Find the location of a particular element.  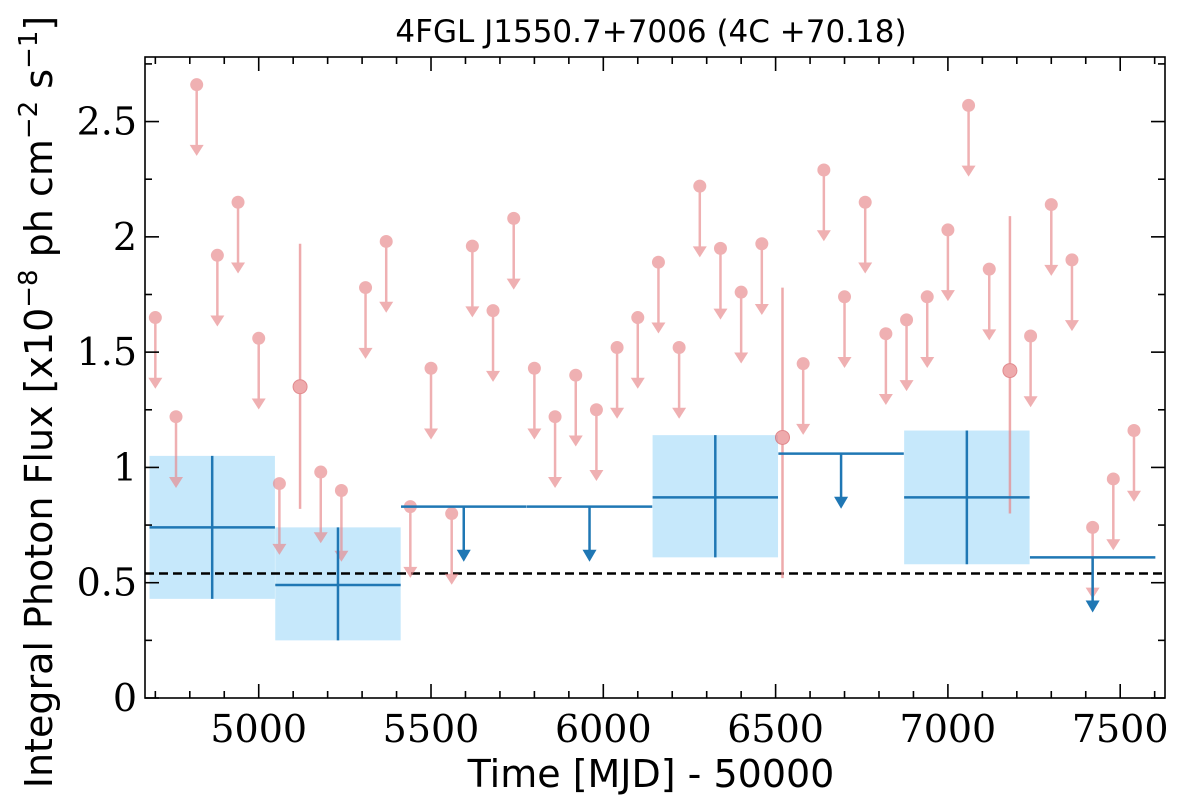

y-tick-label: 0 is located at coordinates (125, 698).